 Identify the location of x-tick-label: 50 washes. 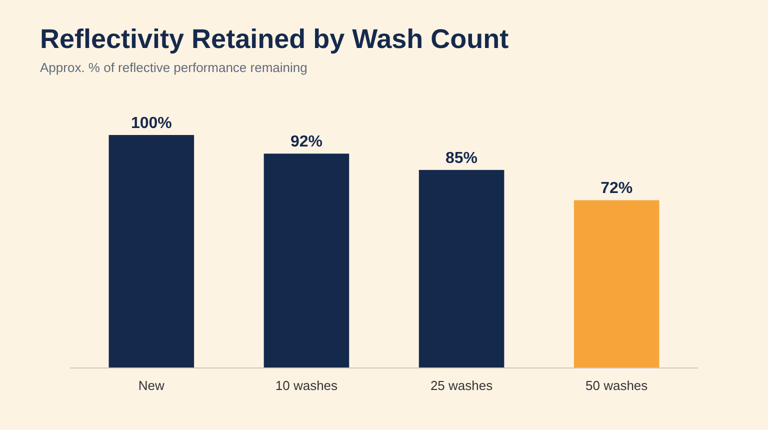
(617, 385).